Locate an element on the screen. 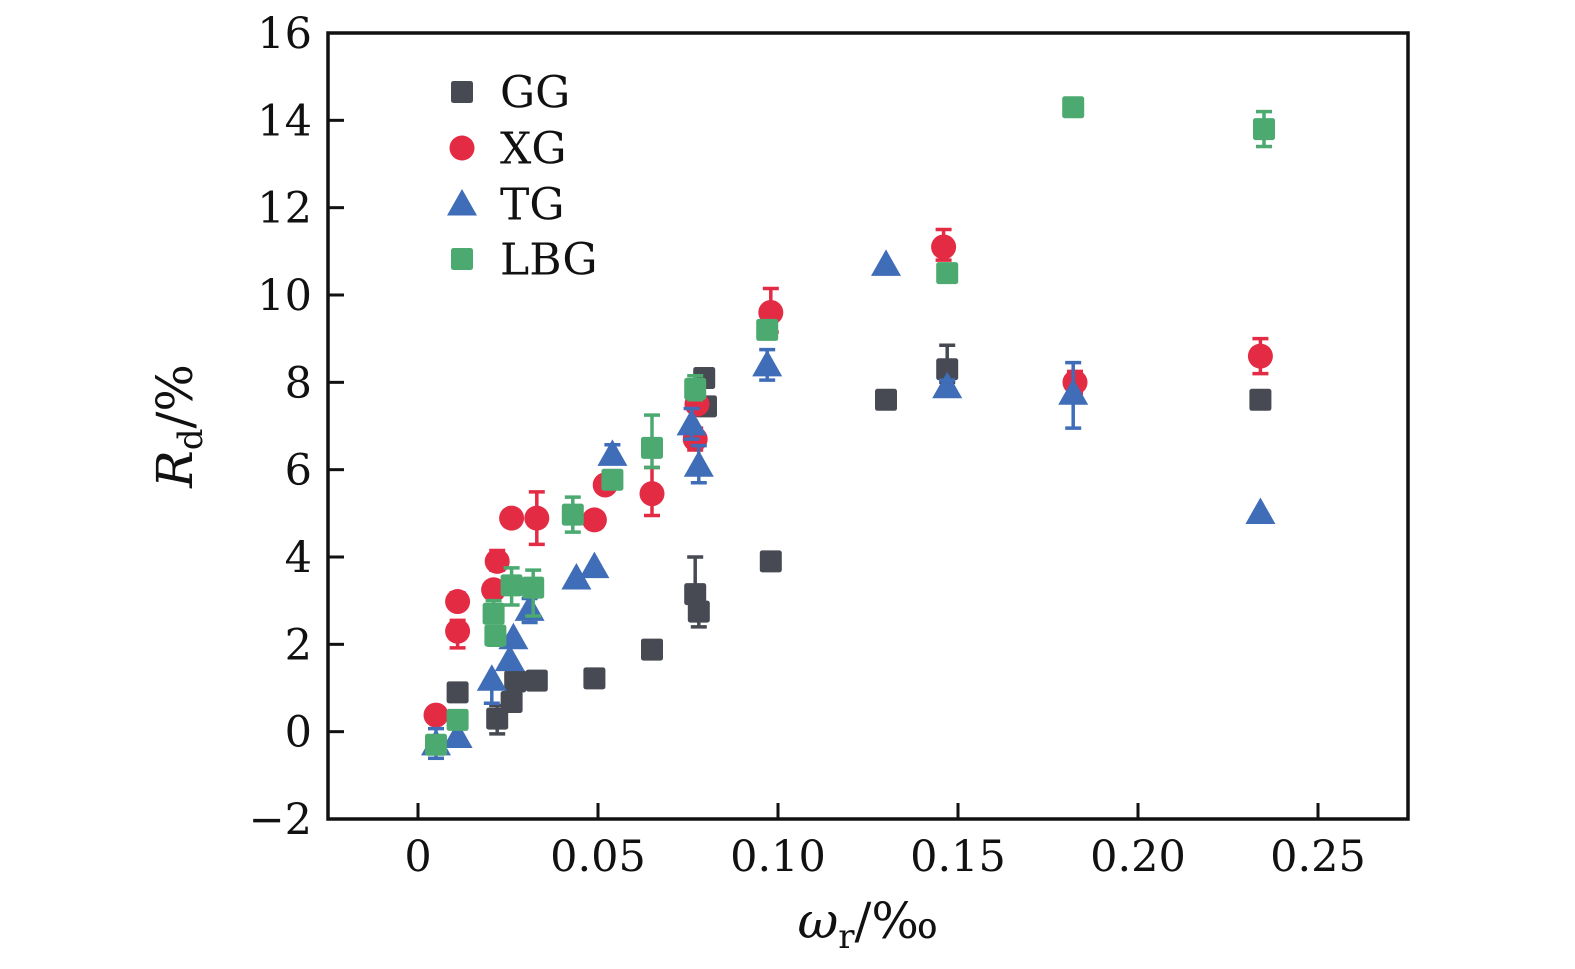 The image size is (1575, 969). legend-item-lbg: LBG is located at coordinates (549, 259).